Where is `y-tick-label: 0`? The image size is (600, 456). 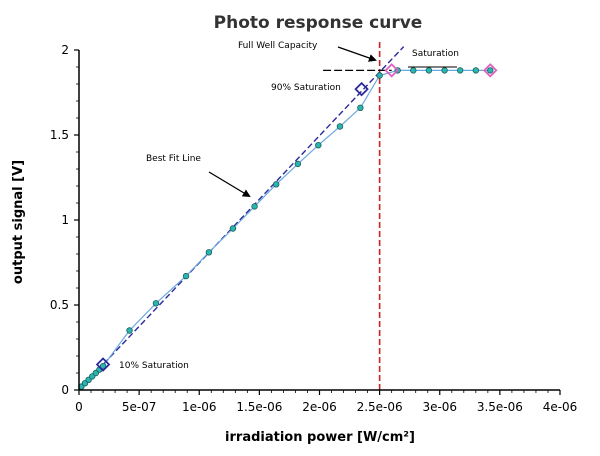 y-tick-label: 0 is located at coordinates (65, 390).